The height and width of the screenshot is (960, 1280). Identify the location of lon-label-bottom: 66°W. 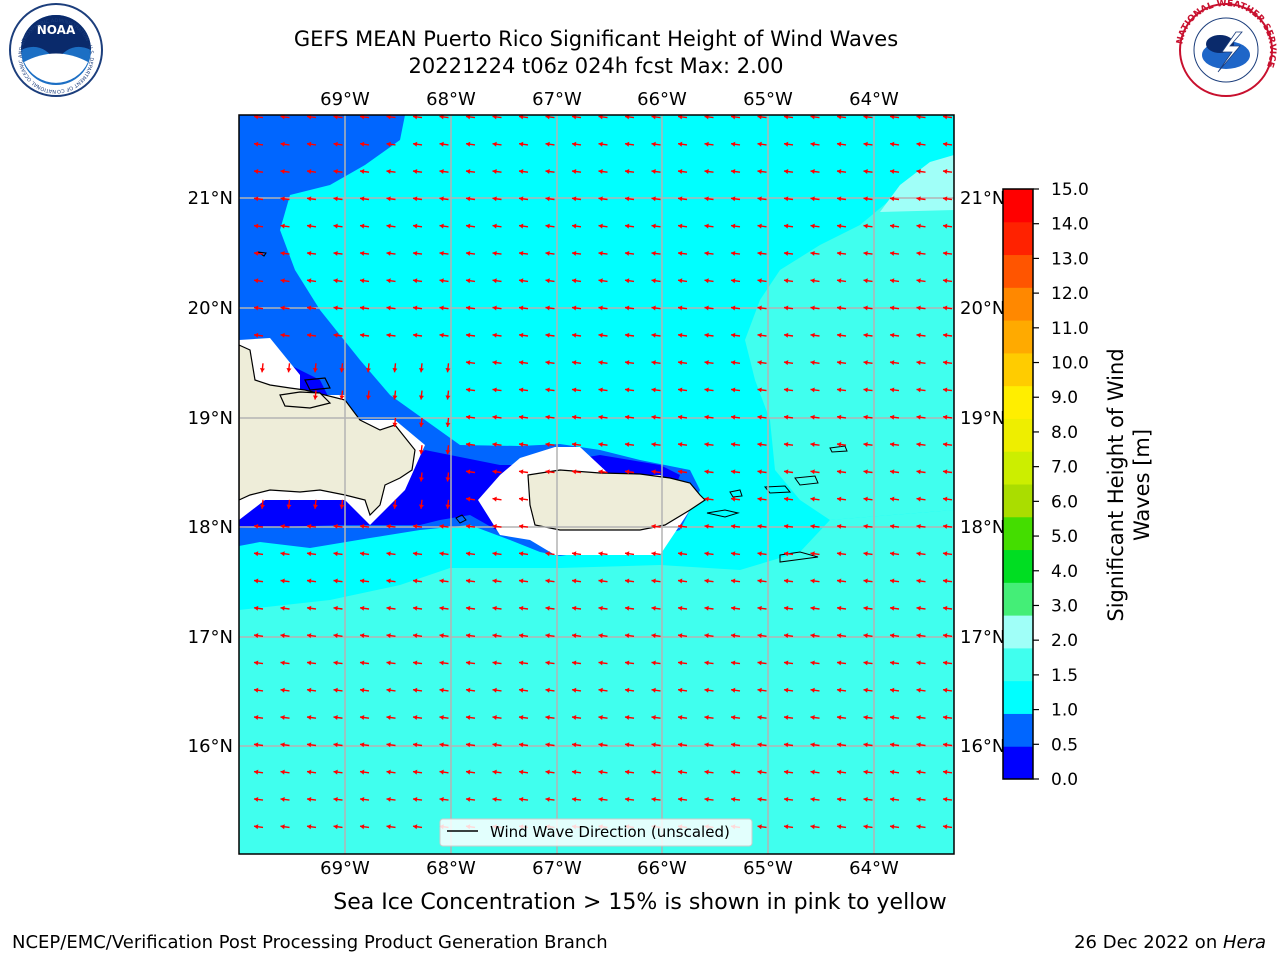
(662, 868).